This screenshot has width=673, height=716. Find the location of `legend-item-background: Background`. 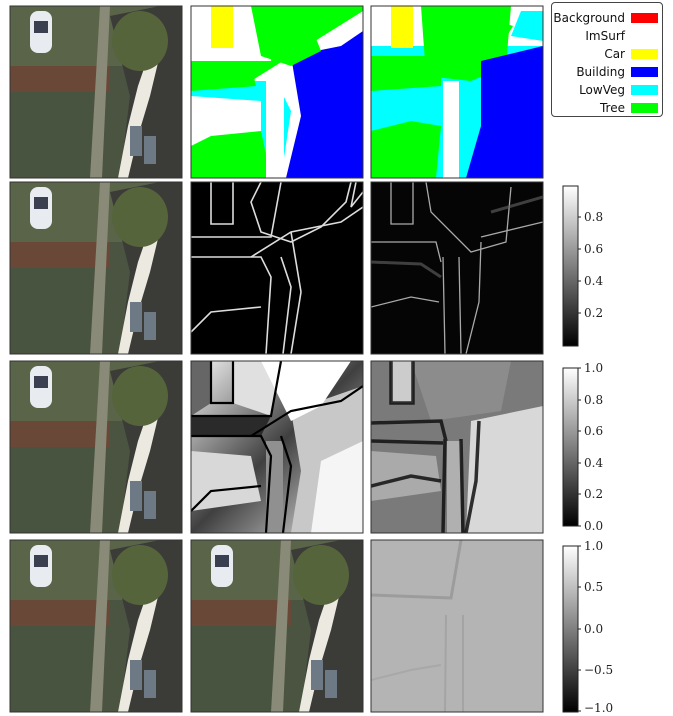

legend-item-background: Background is located at coordinates (605, 18).